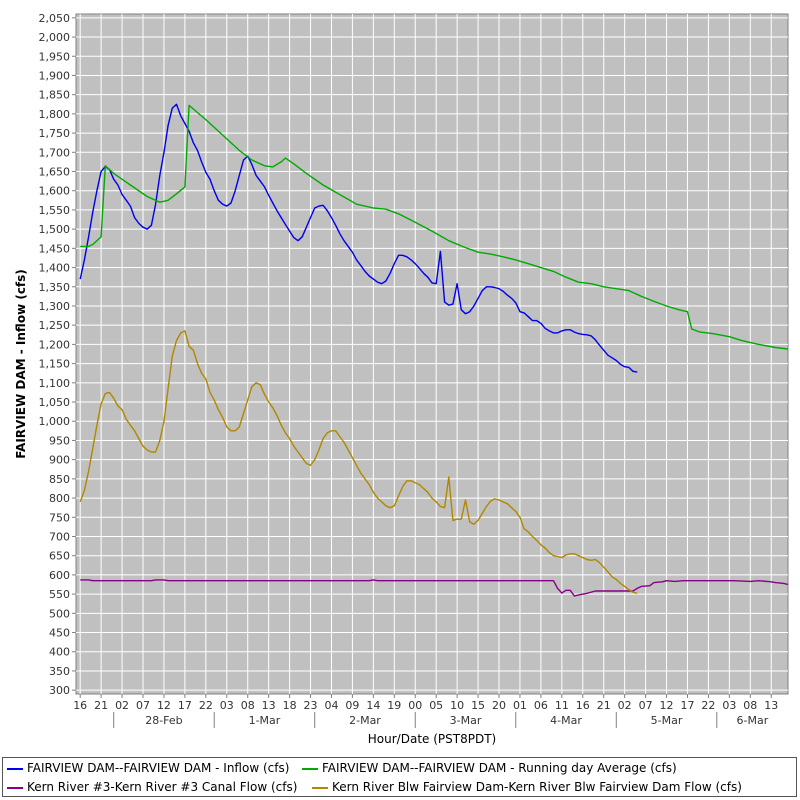 Image resolution: width=800 pixels, height=800 pixels. What do you see at coordinates (59, 633) in the screenshot?
I see `y-tick-label: 450` at bounding box center [59, 633].